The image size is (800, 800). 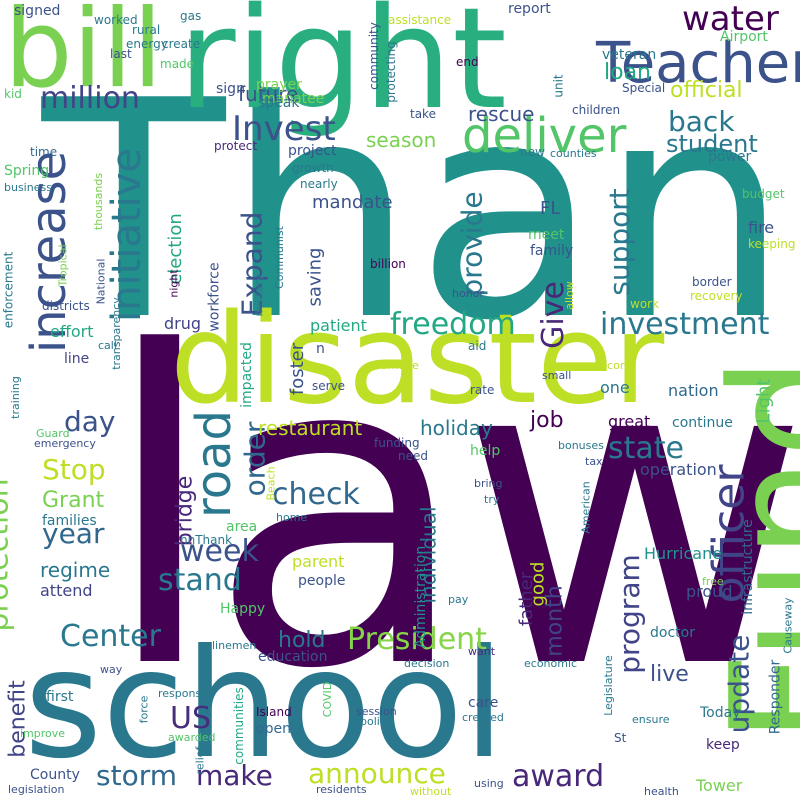 What do you see at coordinates (421, 597) in the screenshot?
I see `word-administration: Administration` at bounding box center [421, 597].